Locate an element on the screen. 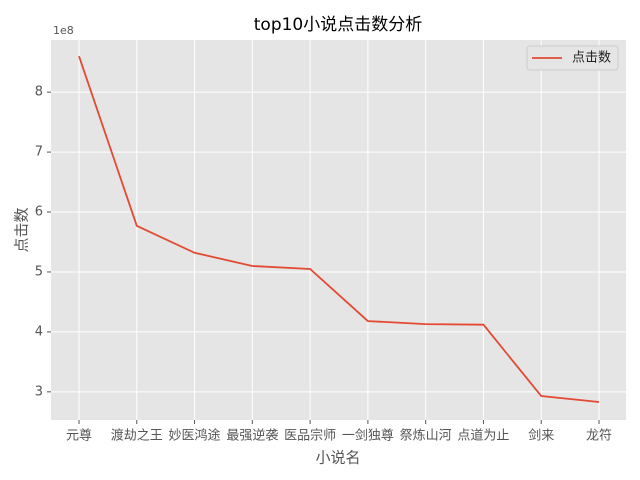  y-tick-label: 3 is located at coordinates (39, 391).